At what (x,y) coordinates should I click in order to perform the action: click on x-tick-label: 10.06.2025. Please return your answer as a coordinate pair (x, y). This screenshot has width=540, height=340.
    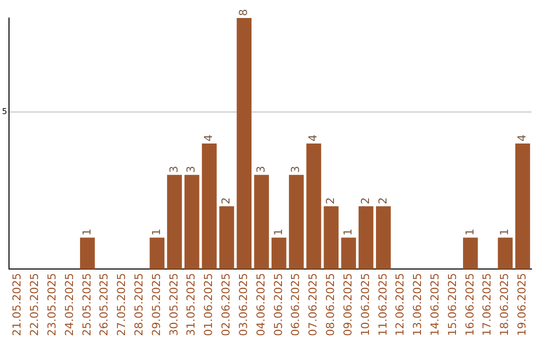
    Looking at the image, I should click on (365, 304).